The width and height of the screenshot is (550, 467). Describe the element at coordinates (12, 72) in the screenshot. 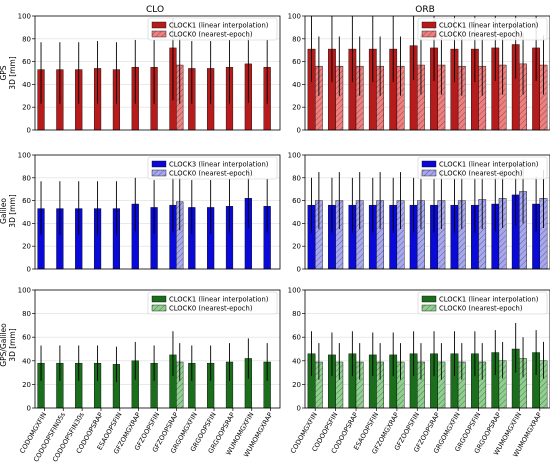

I see `row-ylabel-gps-unit: 3D [mm]` at that location.